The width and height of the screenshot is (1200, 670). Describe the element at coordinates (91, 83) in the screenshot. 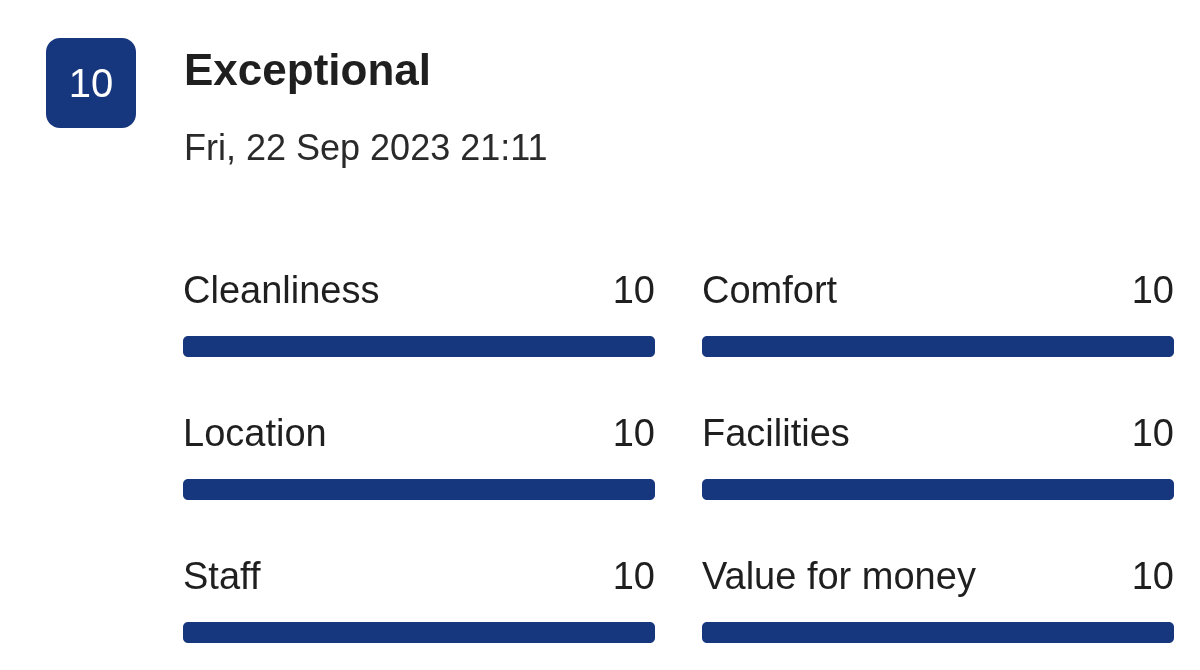

I see `text: 10` at that location.